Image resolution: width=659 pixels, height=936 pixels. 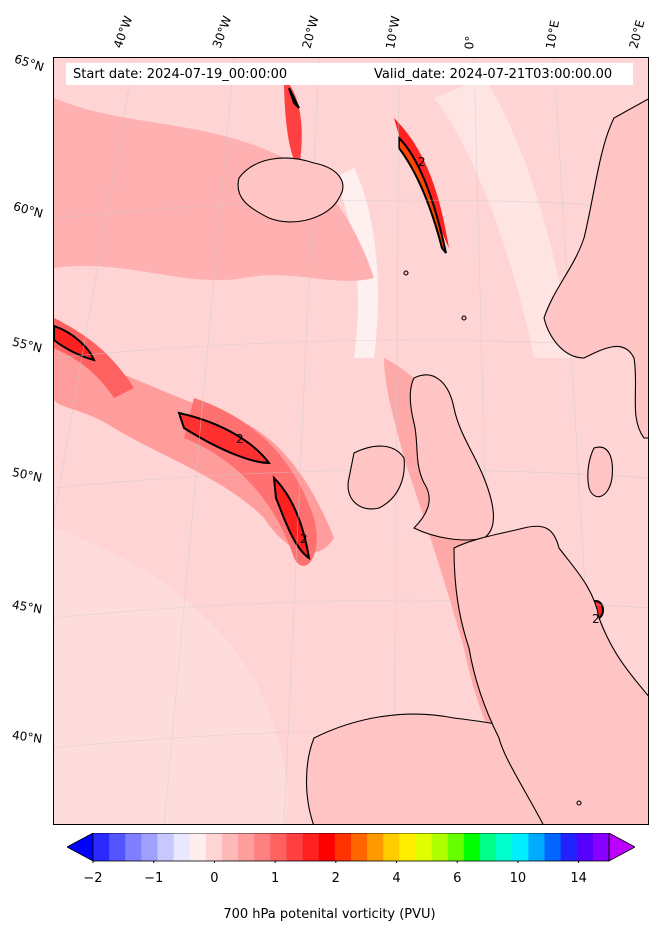 What do you see at coordinates (393, 32) in the screenshot?
I see `lon-label-10w: 10°W` at bounding box center [393, 32].